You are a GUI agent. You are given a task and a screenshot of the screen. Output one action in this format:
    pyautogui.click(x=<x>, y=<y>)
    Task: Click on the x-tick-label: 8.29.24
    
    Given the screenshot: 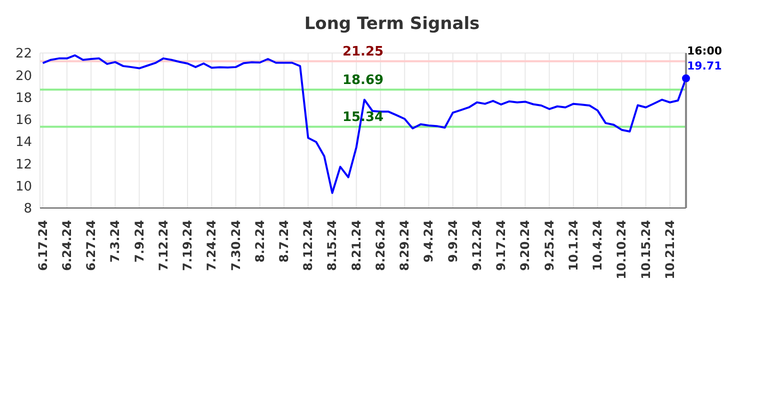 What is the action you would take?
    pyautogui.click(x=405, y=245)
    